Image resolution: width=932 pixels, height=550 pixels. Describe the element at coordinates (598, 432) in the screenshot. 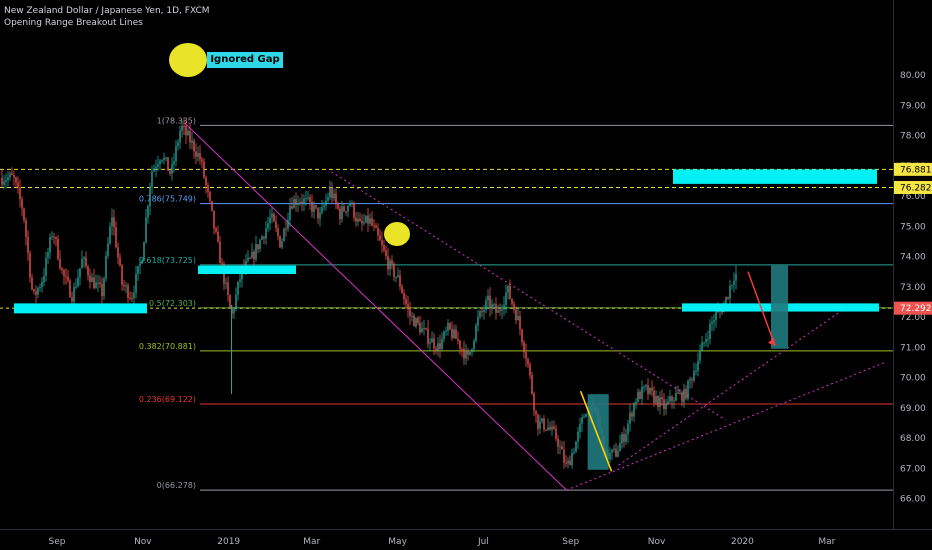

I see `projection-box-past` at that location.